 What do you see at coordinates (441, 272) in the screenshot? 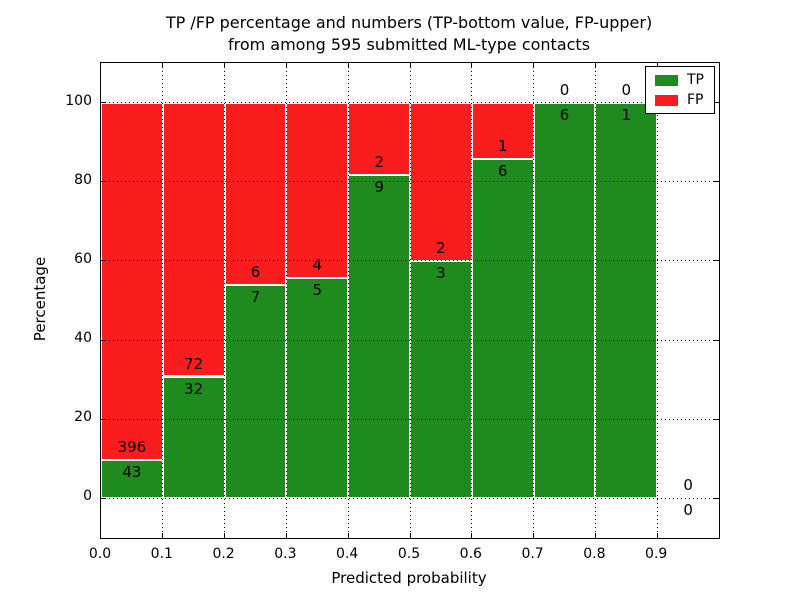
I see `bar-tp-count-label: 3` at bounding box center [441, 272].